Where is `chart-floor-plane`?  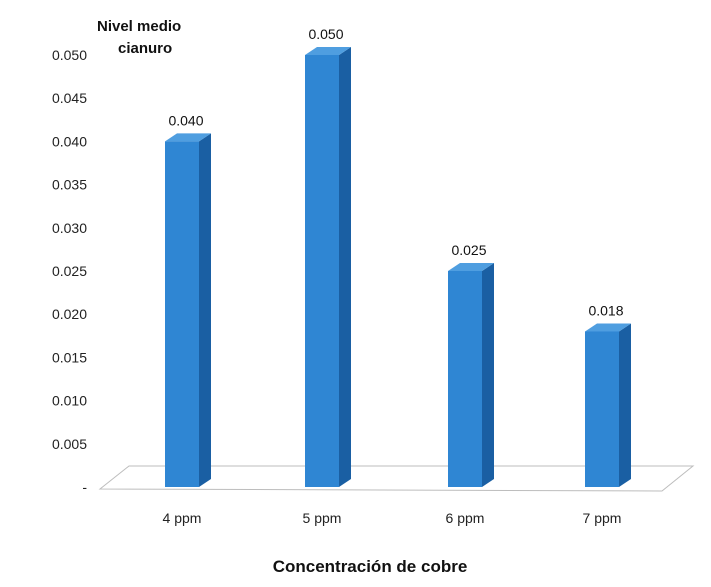 chart-floor-plane is located at coordinates (396, 478).